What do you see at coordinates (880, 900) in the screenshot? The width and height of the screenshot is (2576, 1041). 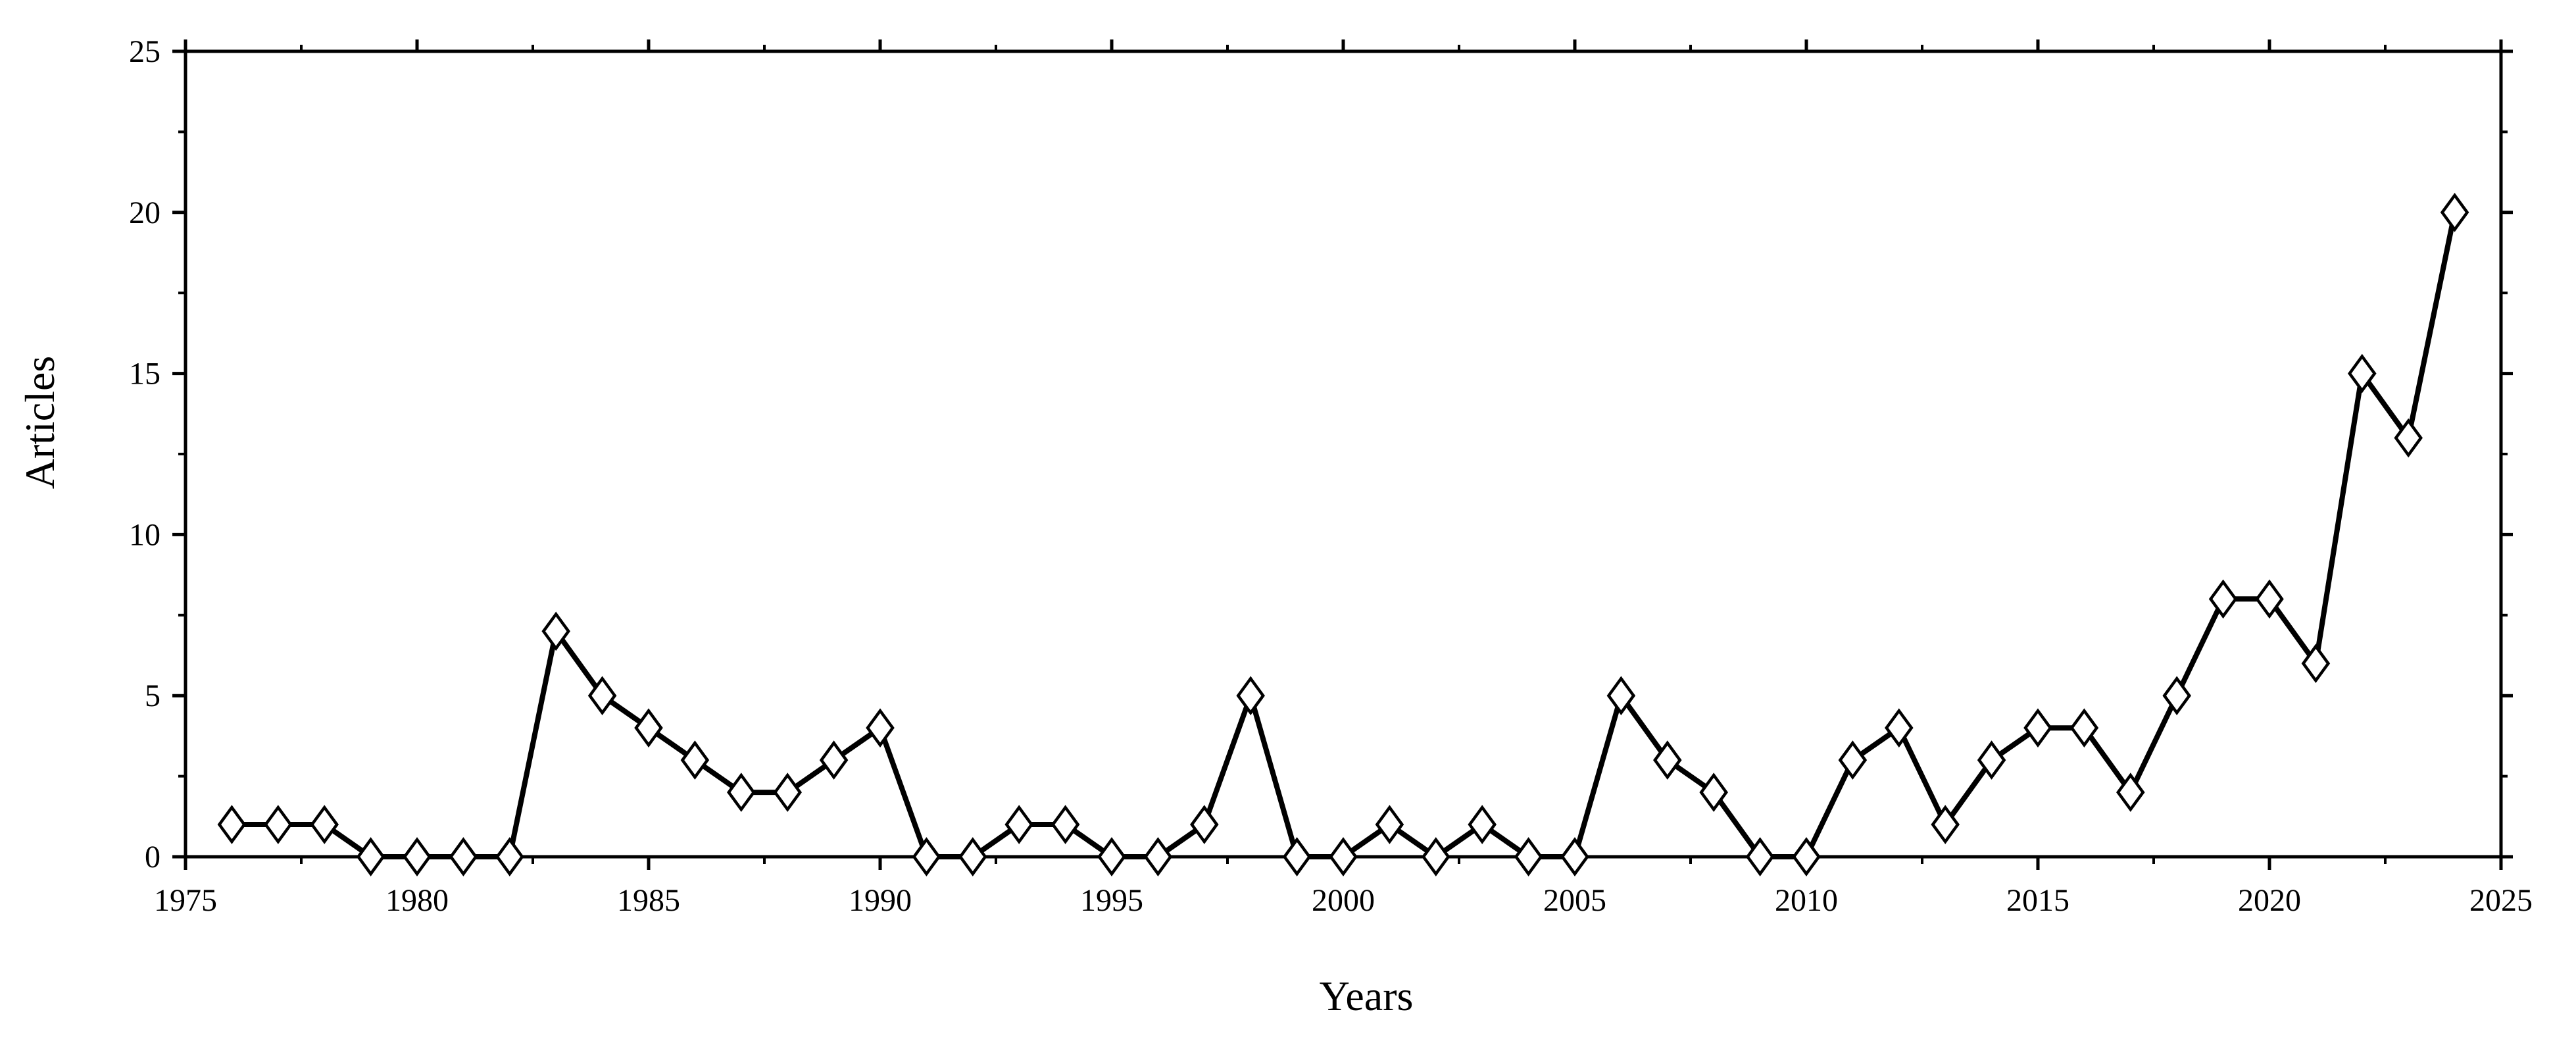 I see `x-tick-label: 1990` at bounding box center [880, 900].